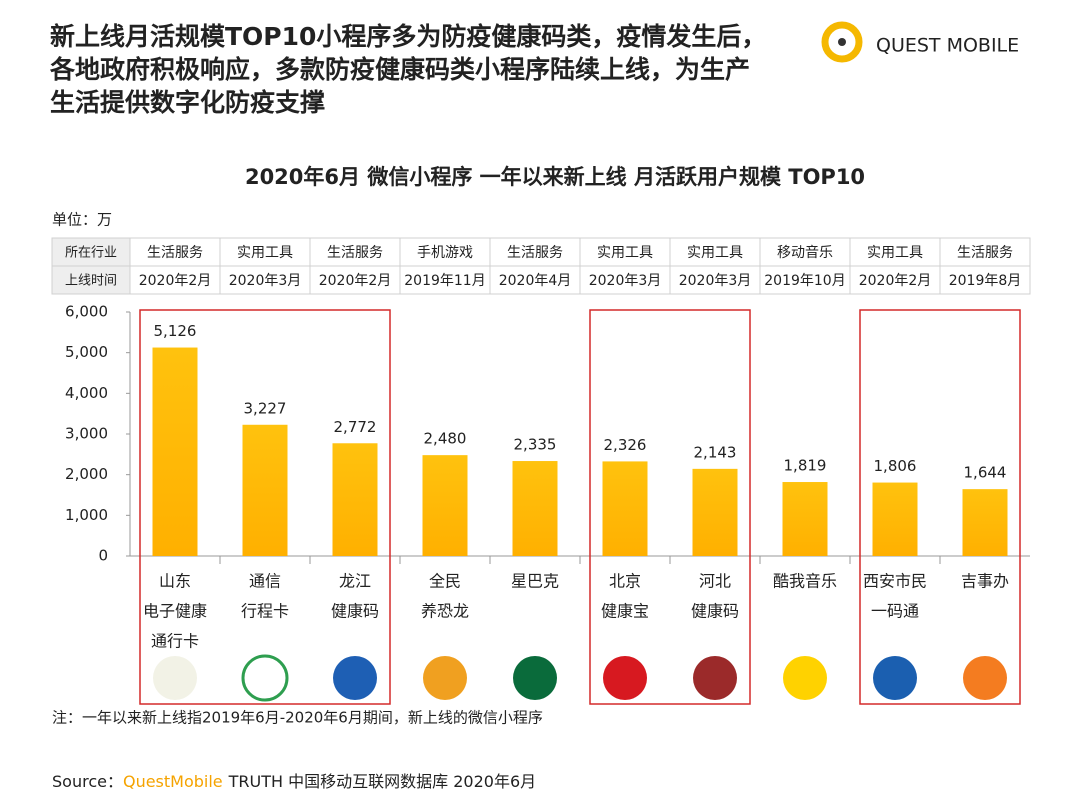  I want to click on unit: 单位：万, so click(82, 220).